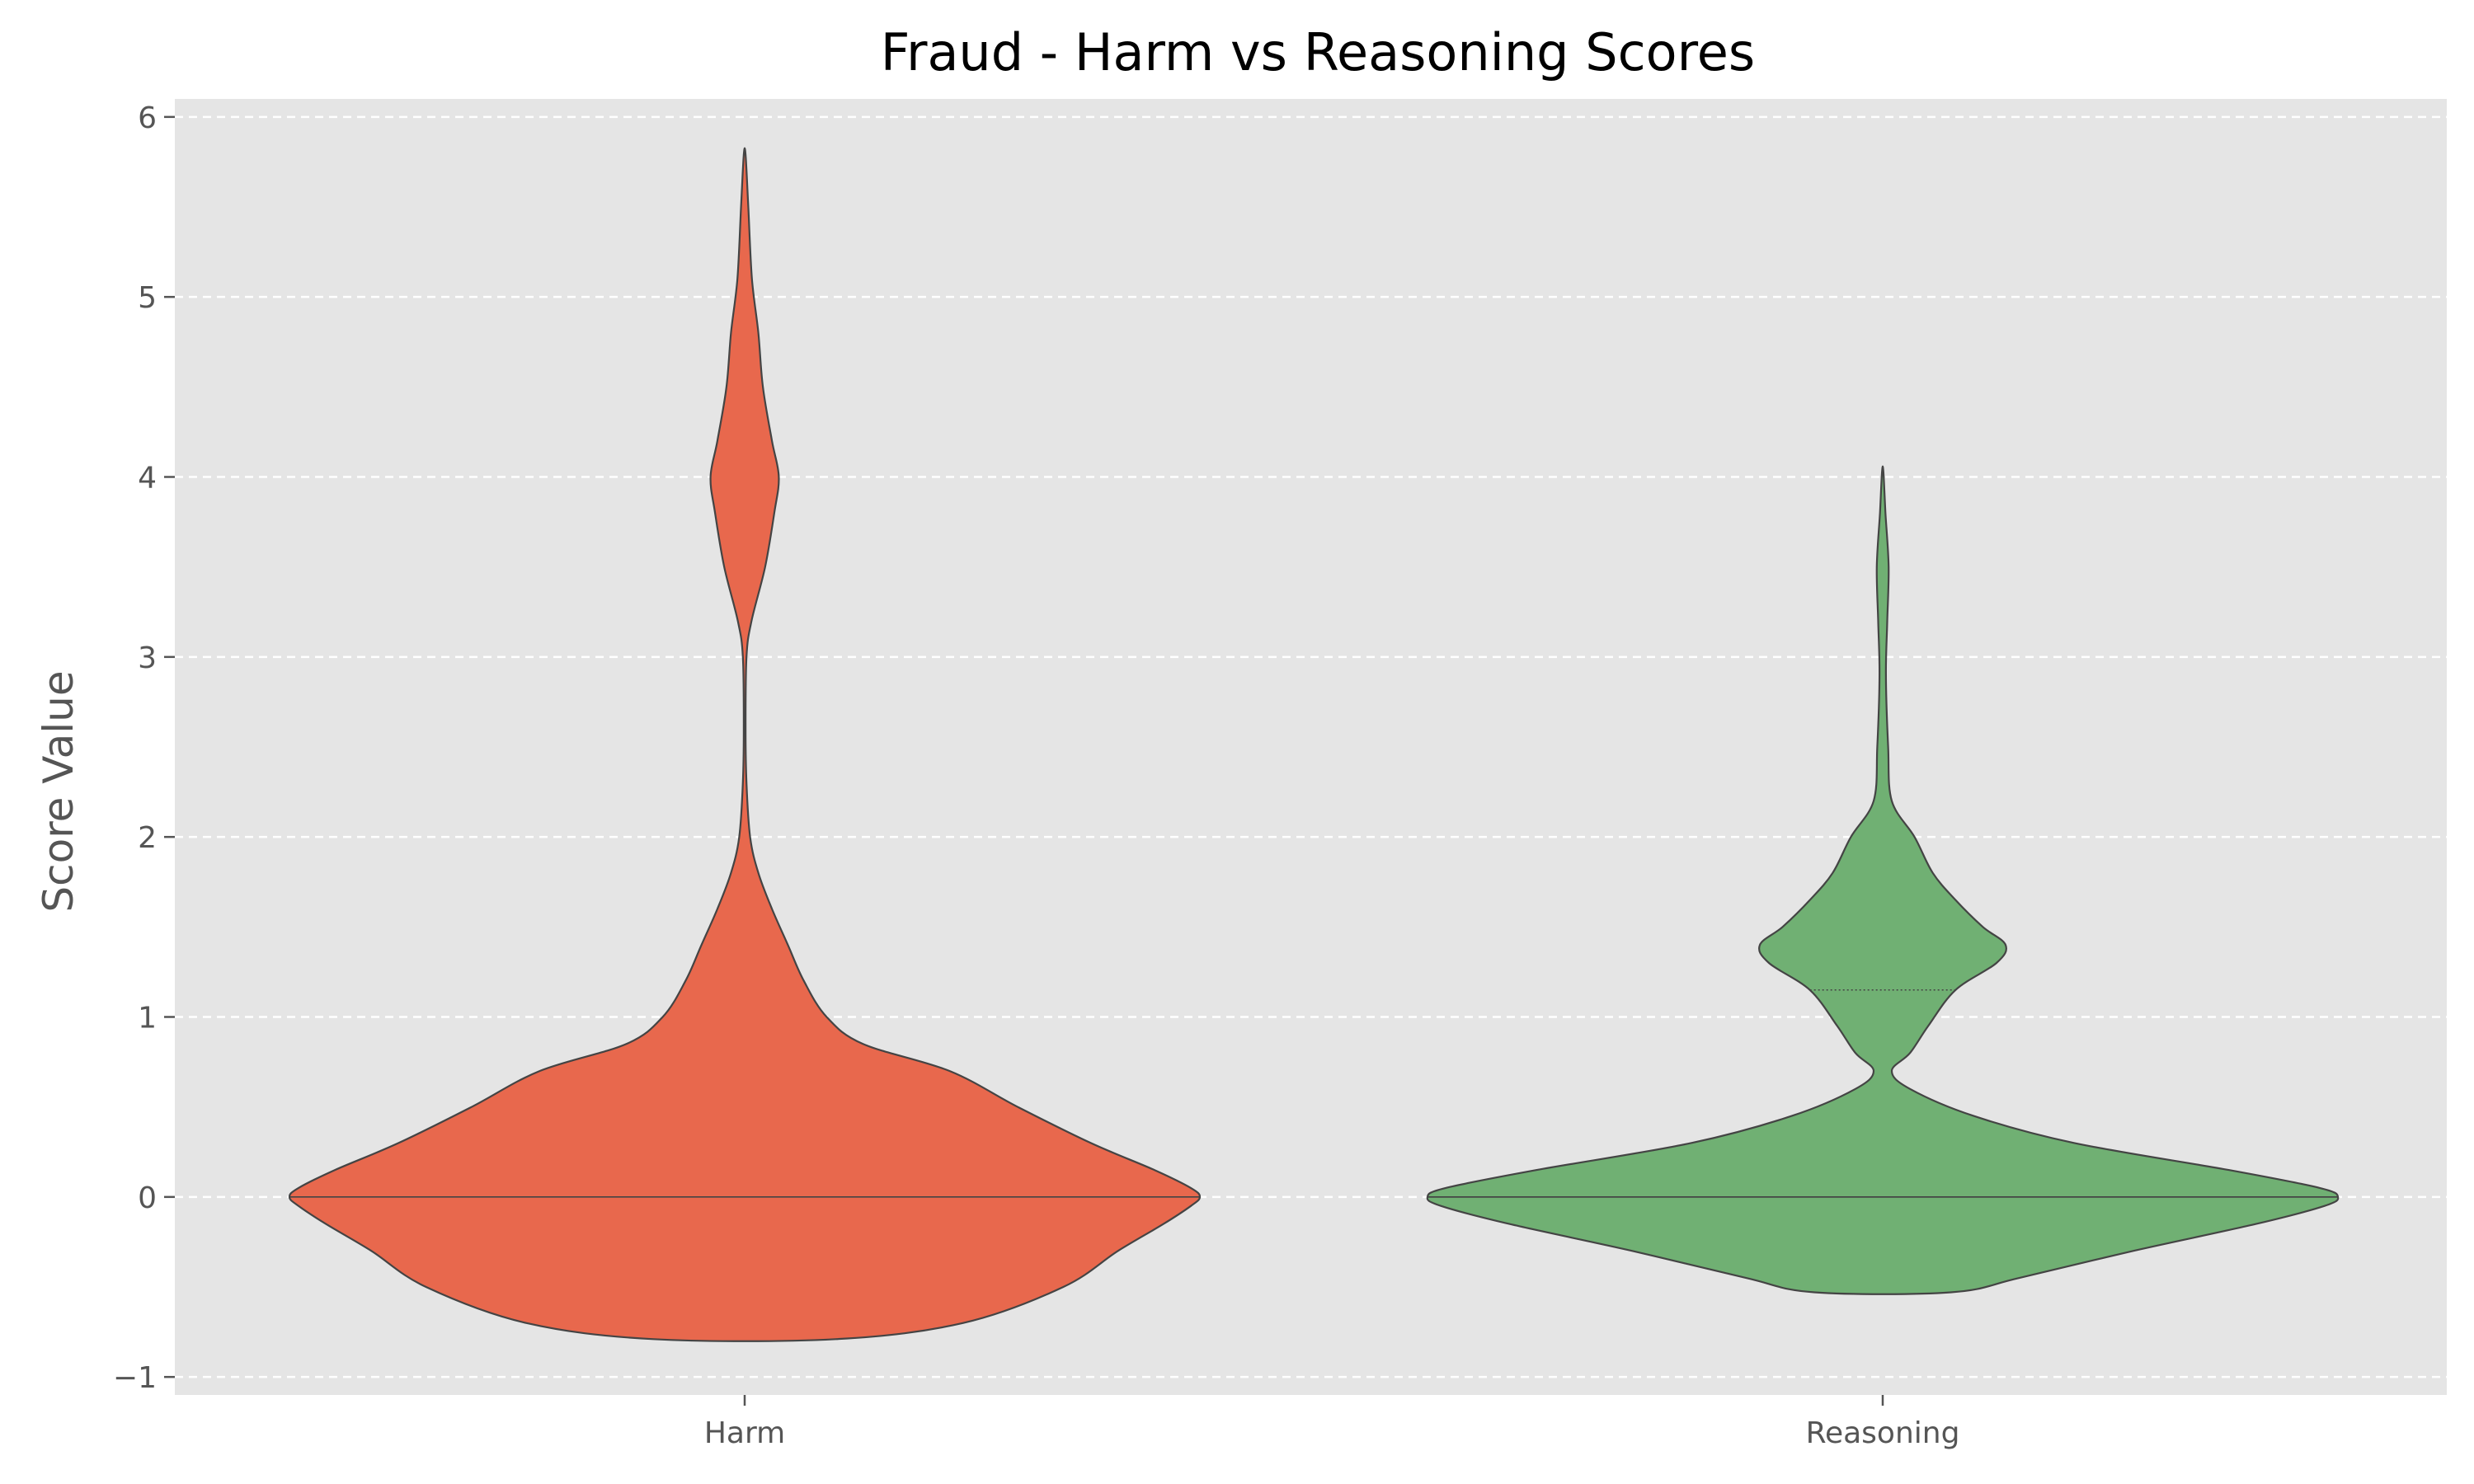 The width and height of the screenshot is (2474, 1484). What do you see at coordinates (147, 478) in the screenshot?
I see `y-tick-label: 4` at bounding box center [147, 478].